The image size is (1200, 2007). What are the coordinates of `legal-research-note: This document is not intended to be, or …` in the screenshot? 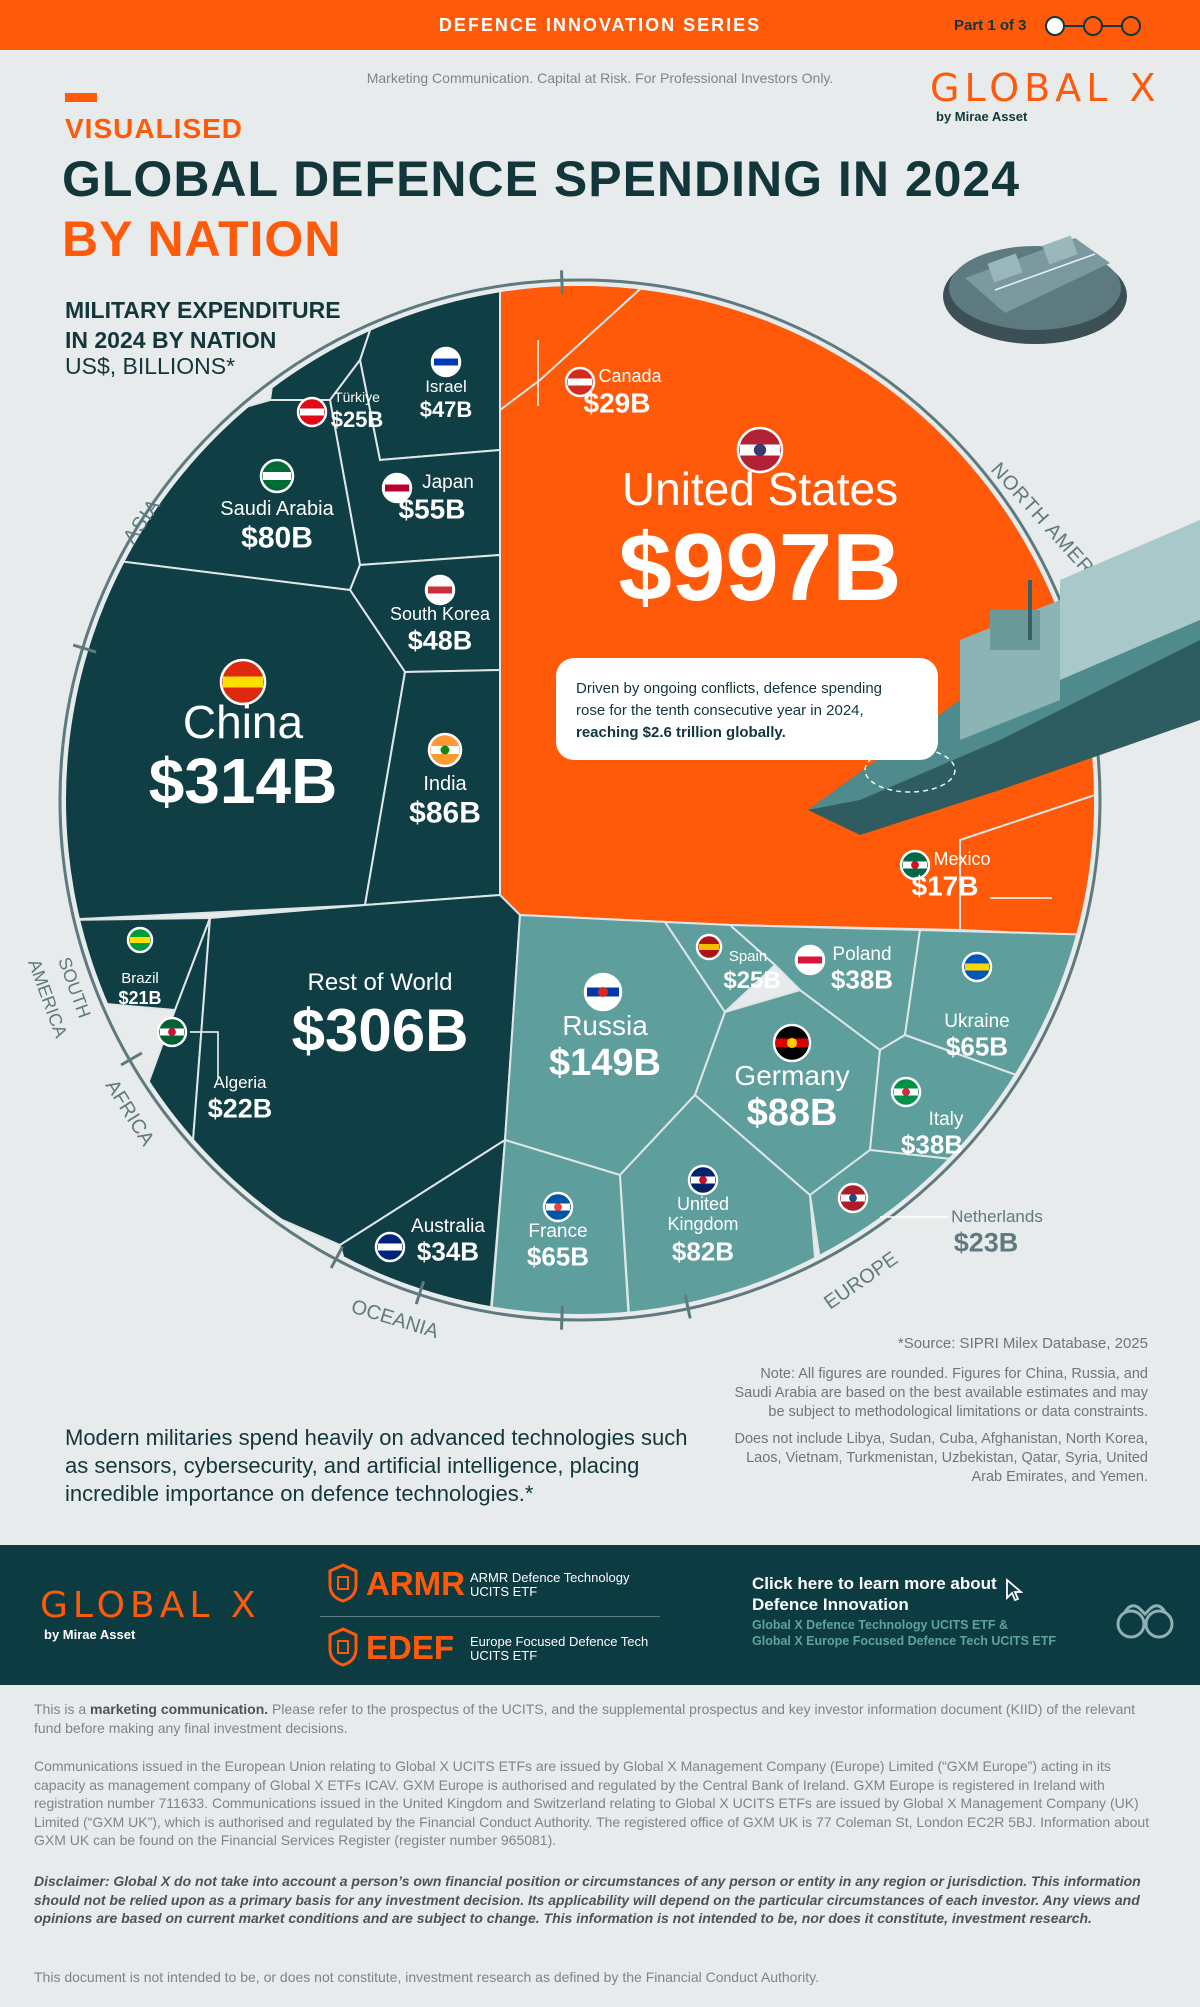 It's located at (426, 1977).